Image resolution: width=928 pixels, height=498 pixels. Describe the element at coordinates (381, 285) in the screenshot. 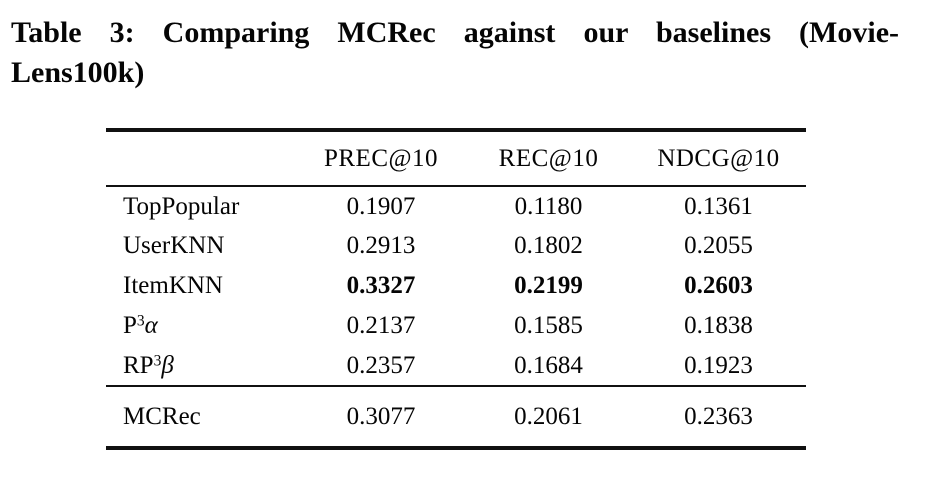

I see `cell-value: 0.3327` at that location.